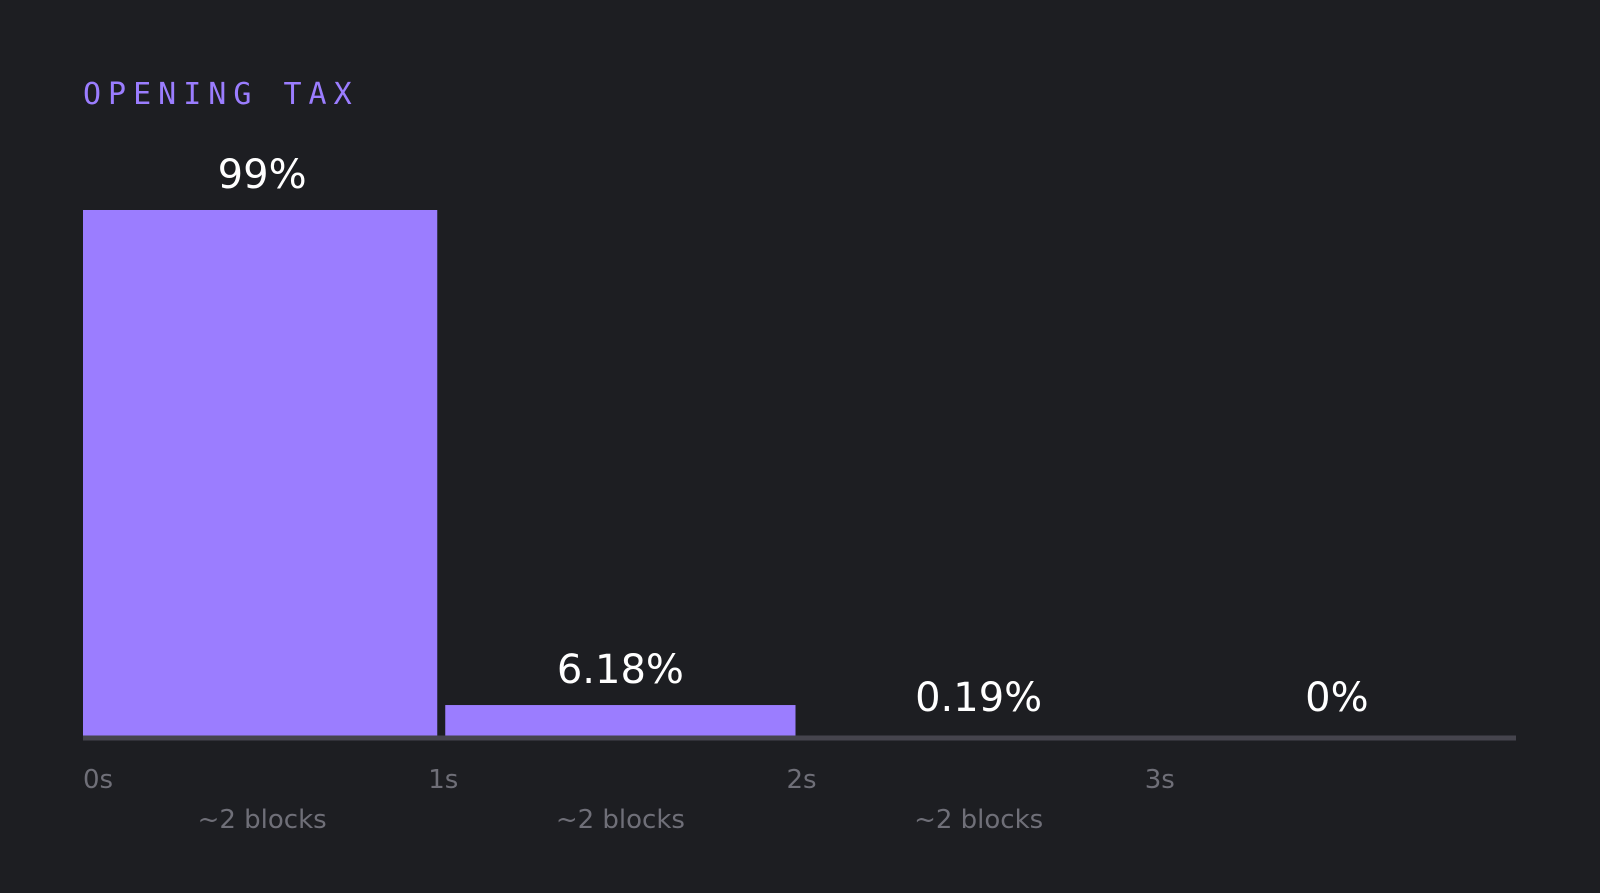  Describe the element at coordinates (620, 670) in the screenshot. I see `bar-value-label-1: 6.18%` at that location.